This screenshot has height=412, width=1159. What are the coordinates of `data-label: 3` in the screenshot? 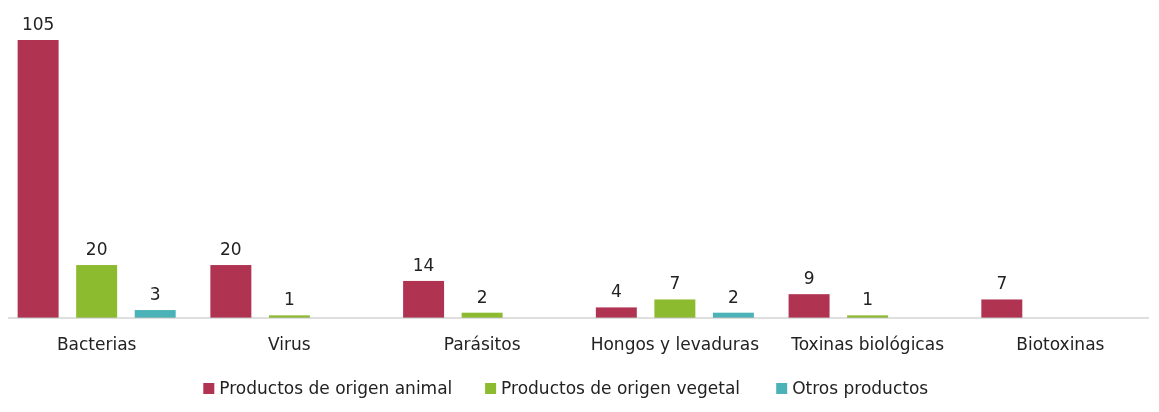 It's located at (155, 294).